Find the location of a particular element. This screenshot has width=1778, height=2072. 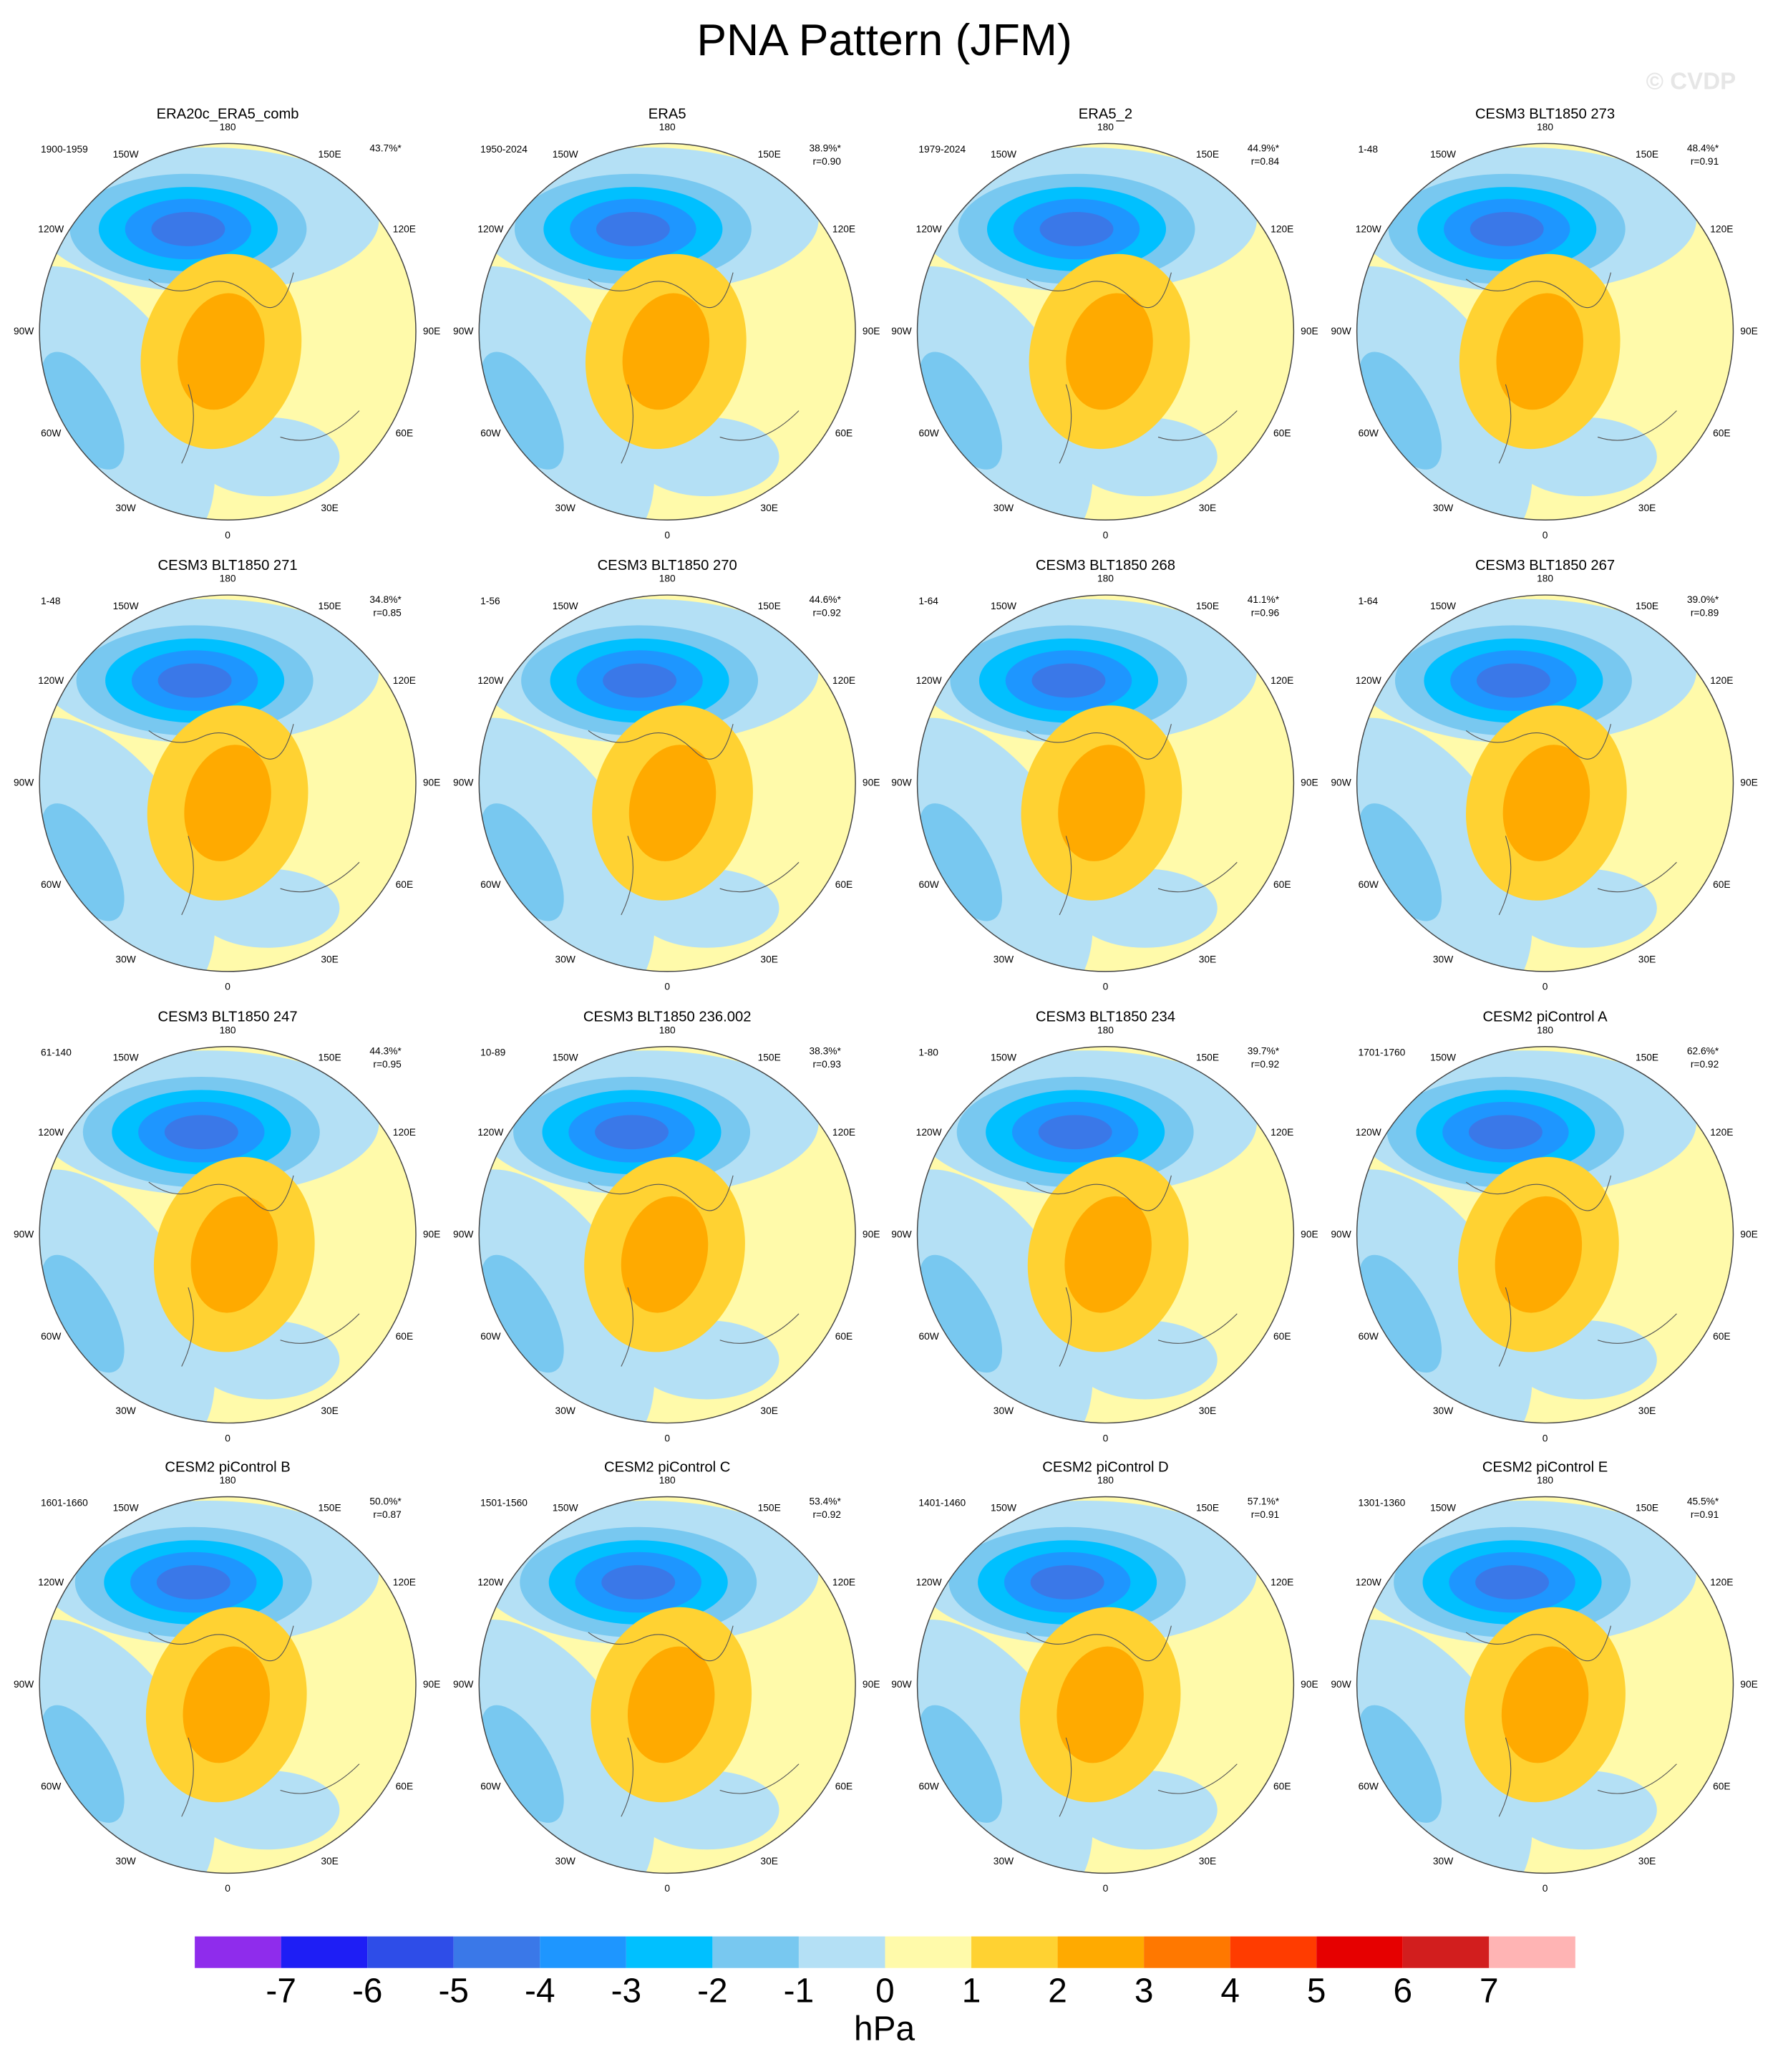

colorbar-tick-label: -4 is located at coordinates (540, 1991).